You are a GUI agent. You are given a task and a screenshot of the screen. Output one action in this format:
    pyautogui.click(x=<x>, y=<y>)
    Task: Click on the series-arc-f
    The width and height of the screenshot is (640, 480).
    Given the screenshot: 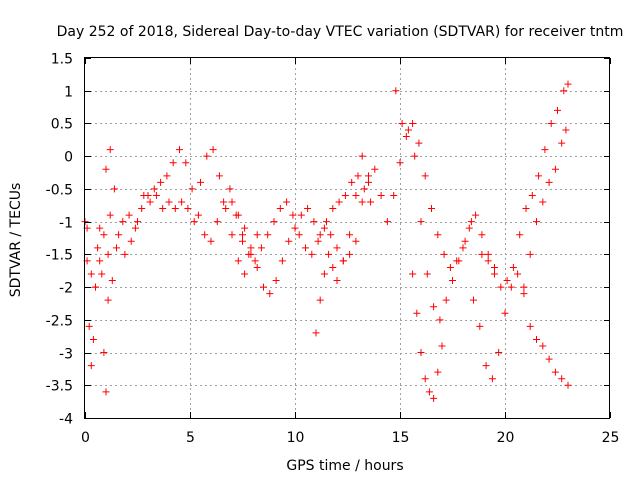 What is the action you would take?
    pyautogui.click(x=342, y=244)
    